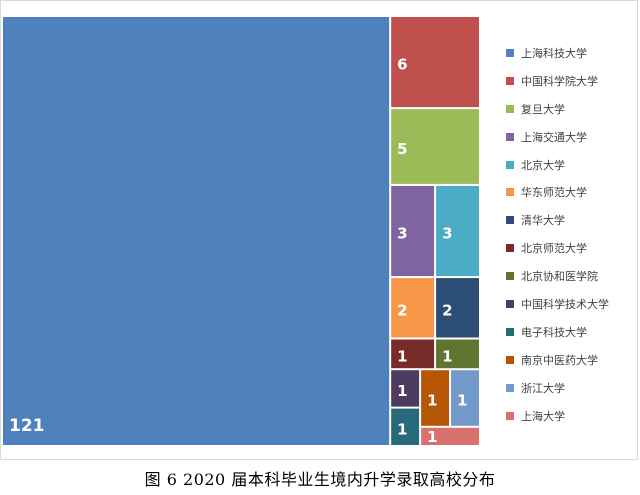 The height and width of the screenshot is (495, 640). What do you see at coordinates (447, 234) in the screenshot?
I see `treemap-value-label-4: 3` at bounding box center [447, 234].